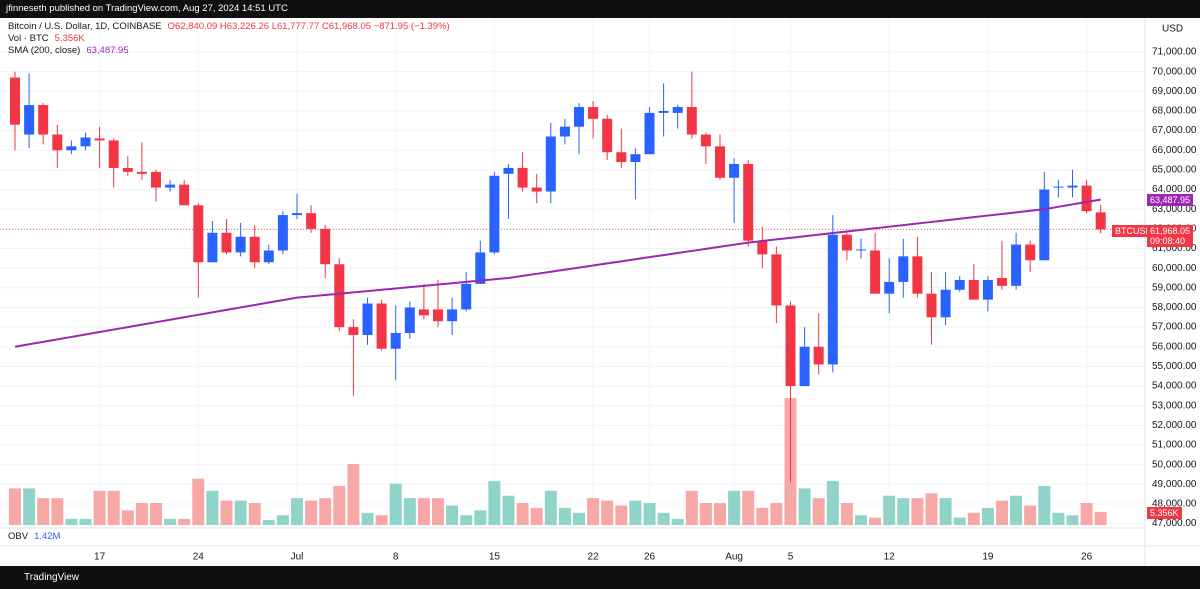  Describe the element at coordinates (1174, 268) in the screenshot. I see `y-tick-label: 60,000.00` at that location.